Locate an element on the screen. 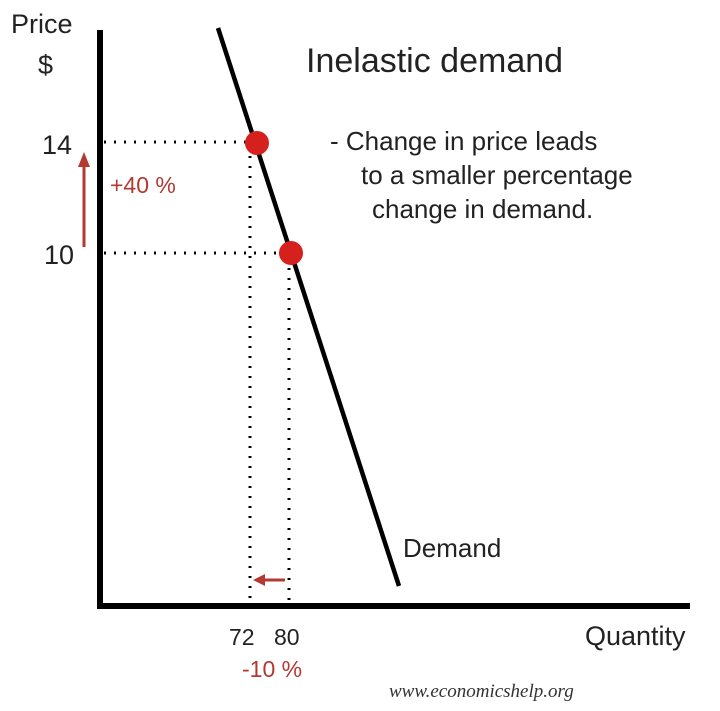 Image resolution: width=720 pixels, height=711 pixels. x-axis-label: Quantity is located at coordinates (635, 636).